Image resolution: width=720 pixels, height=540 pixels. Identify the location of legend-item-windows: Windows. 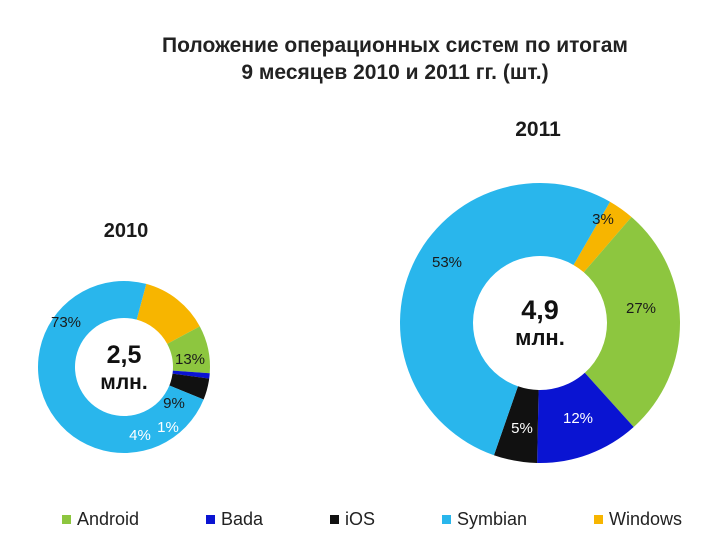
(637, 519).